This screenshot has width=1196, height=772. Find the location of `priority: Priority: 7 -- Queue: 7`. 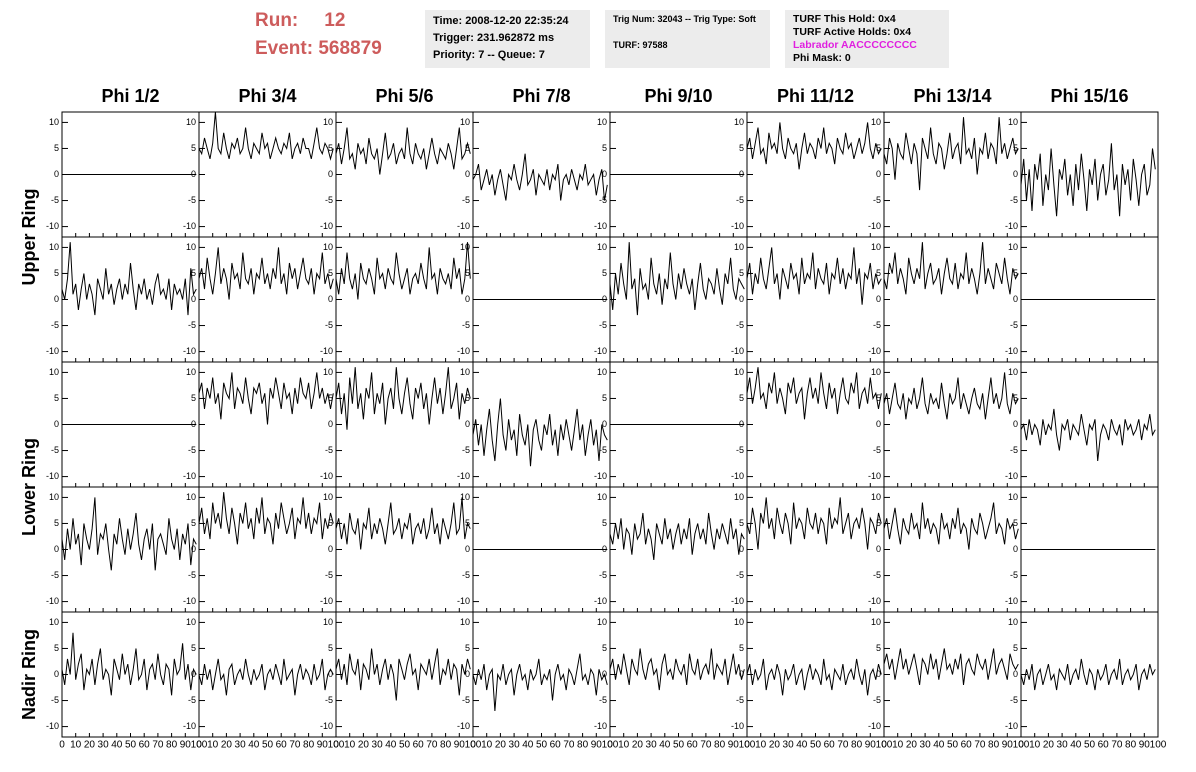

priority: Priority: 7 -- Queue: 7 is located at coordinates (489, 55).